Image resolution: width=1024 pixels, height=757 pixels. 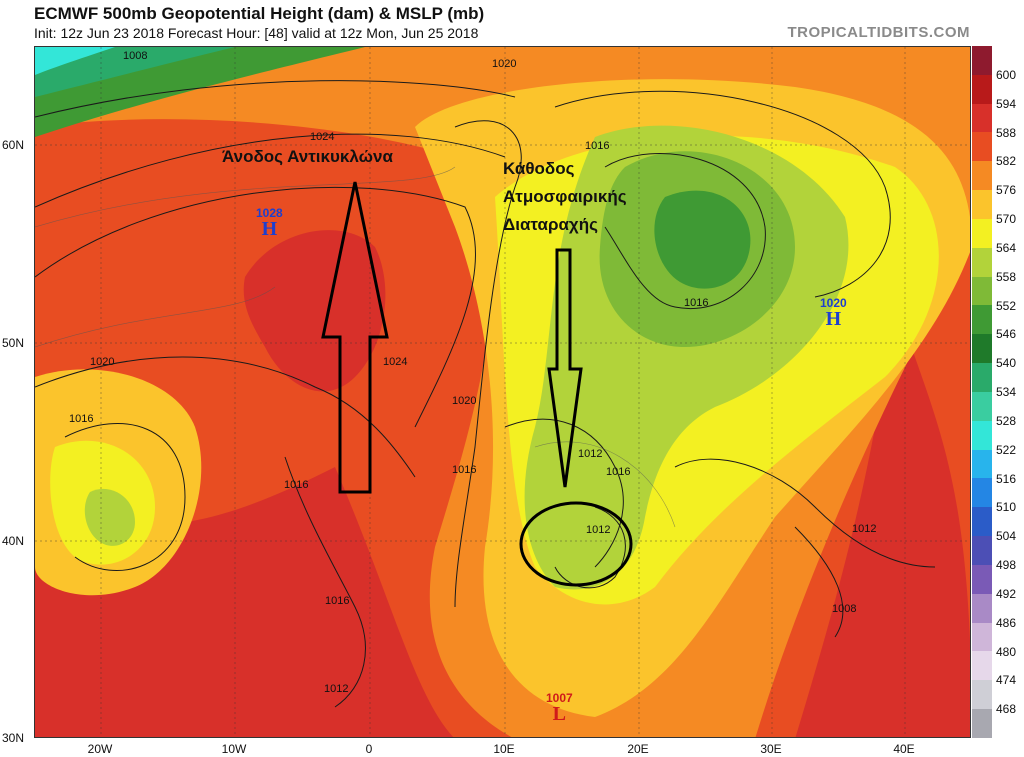 I want to click on colorbar-label: 498, so click(x=1006, y=565).